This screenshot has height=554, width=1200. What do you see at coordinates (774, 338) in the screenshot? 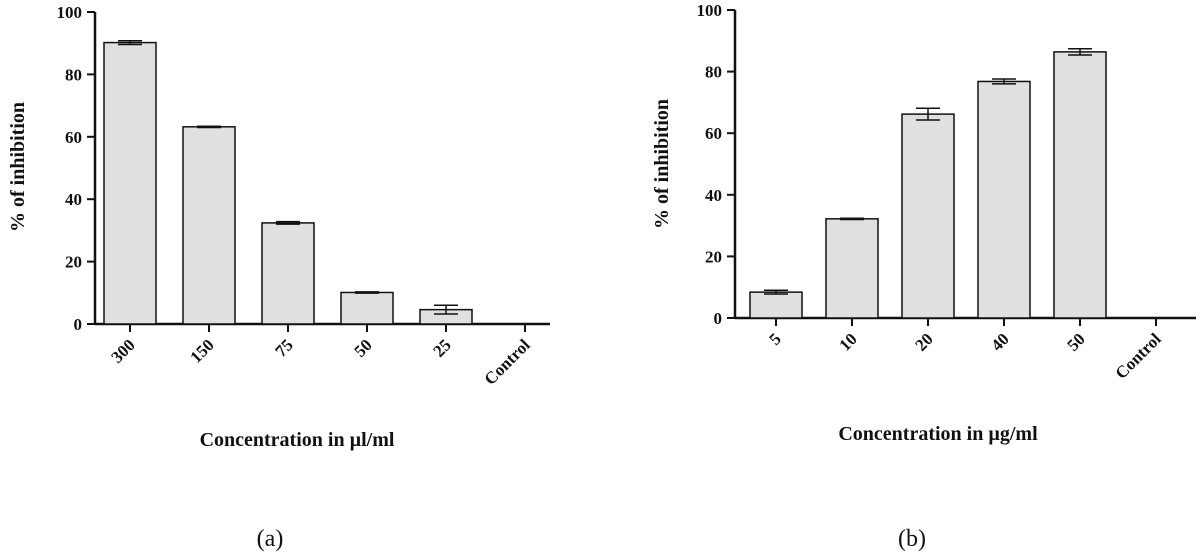
I see `chart-b-x-tick-label: 5` at bounding box center [774, 338].